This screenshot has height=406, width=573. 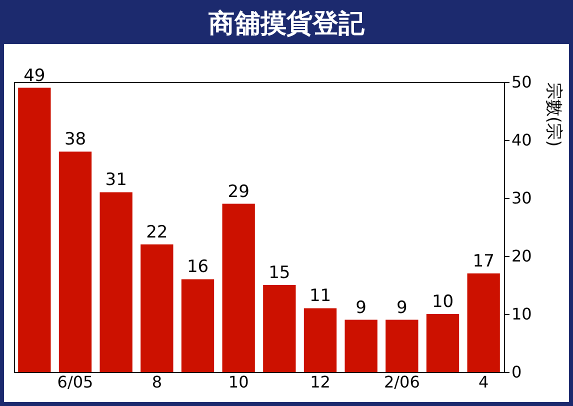 I want to click on x-tick-label: 4, so click(x=483, y=382).